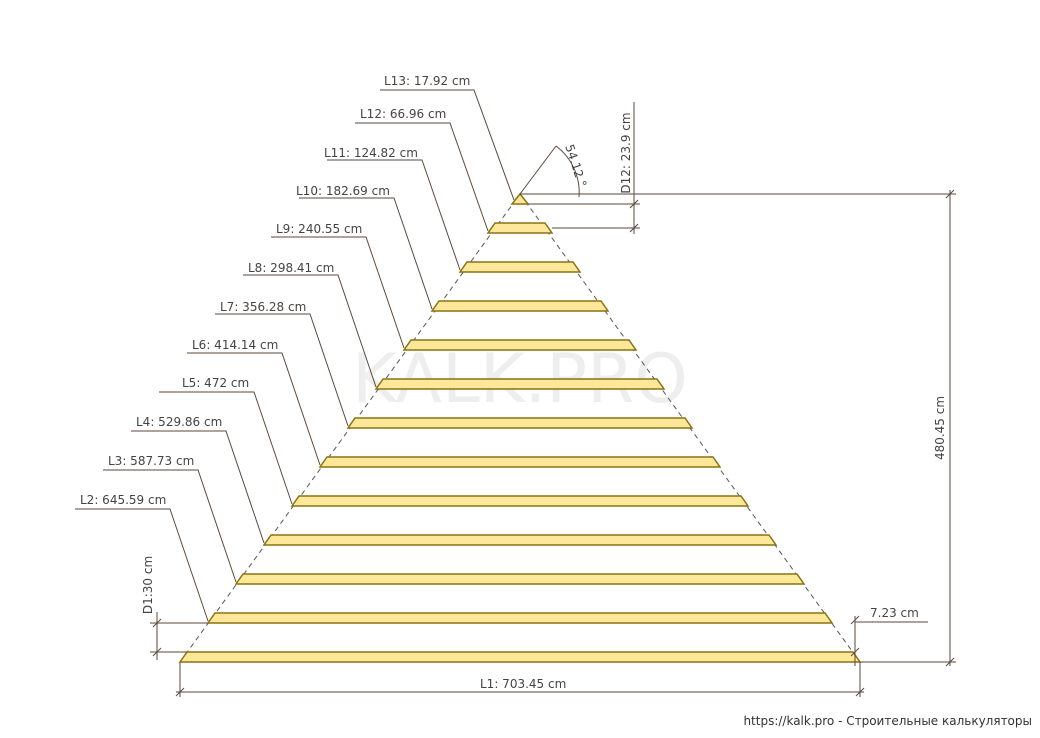  Describe the element at coordinates (343, 191) in the screenshot. I see `board-label-10: L10: 182.69 cm` at that location.